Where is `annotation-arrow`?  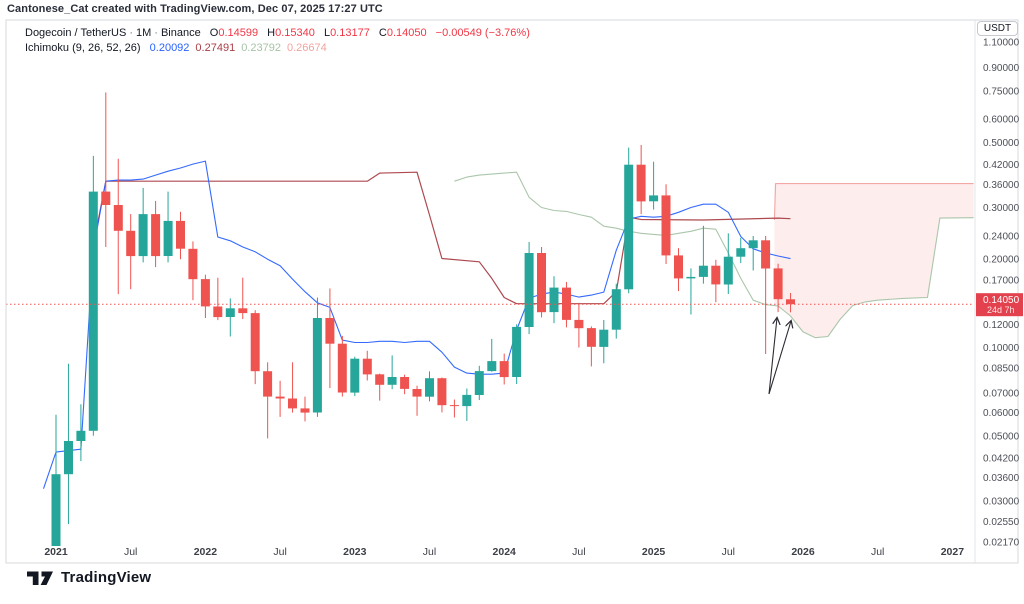 annotation-arrow is located at coordinates (779, 358).